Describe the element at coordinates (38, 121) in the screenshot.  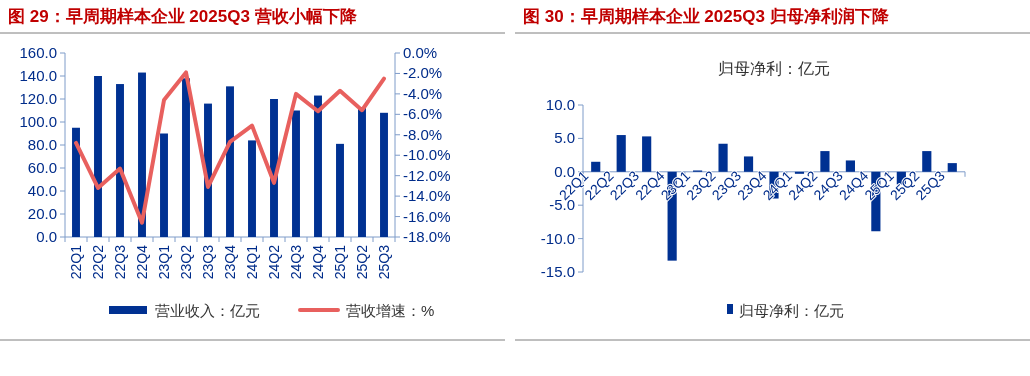
I see `y-tick-label: 100.0` at that location.